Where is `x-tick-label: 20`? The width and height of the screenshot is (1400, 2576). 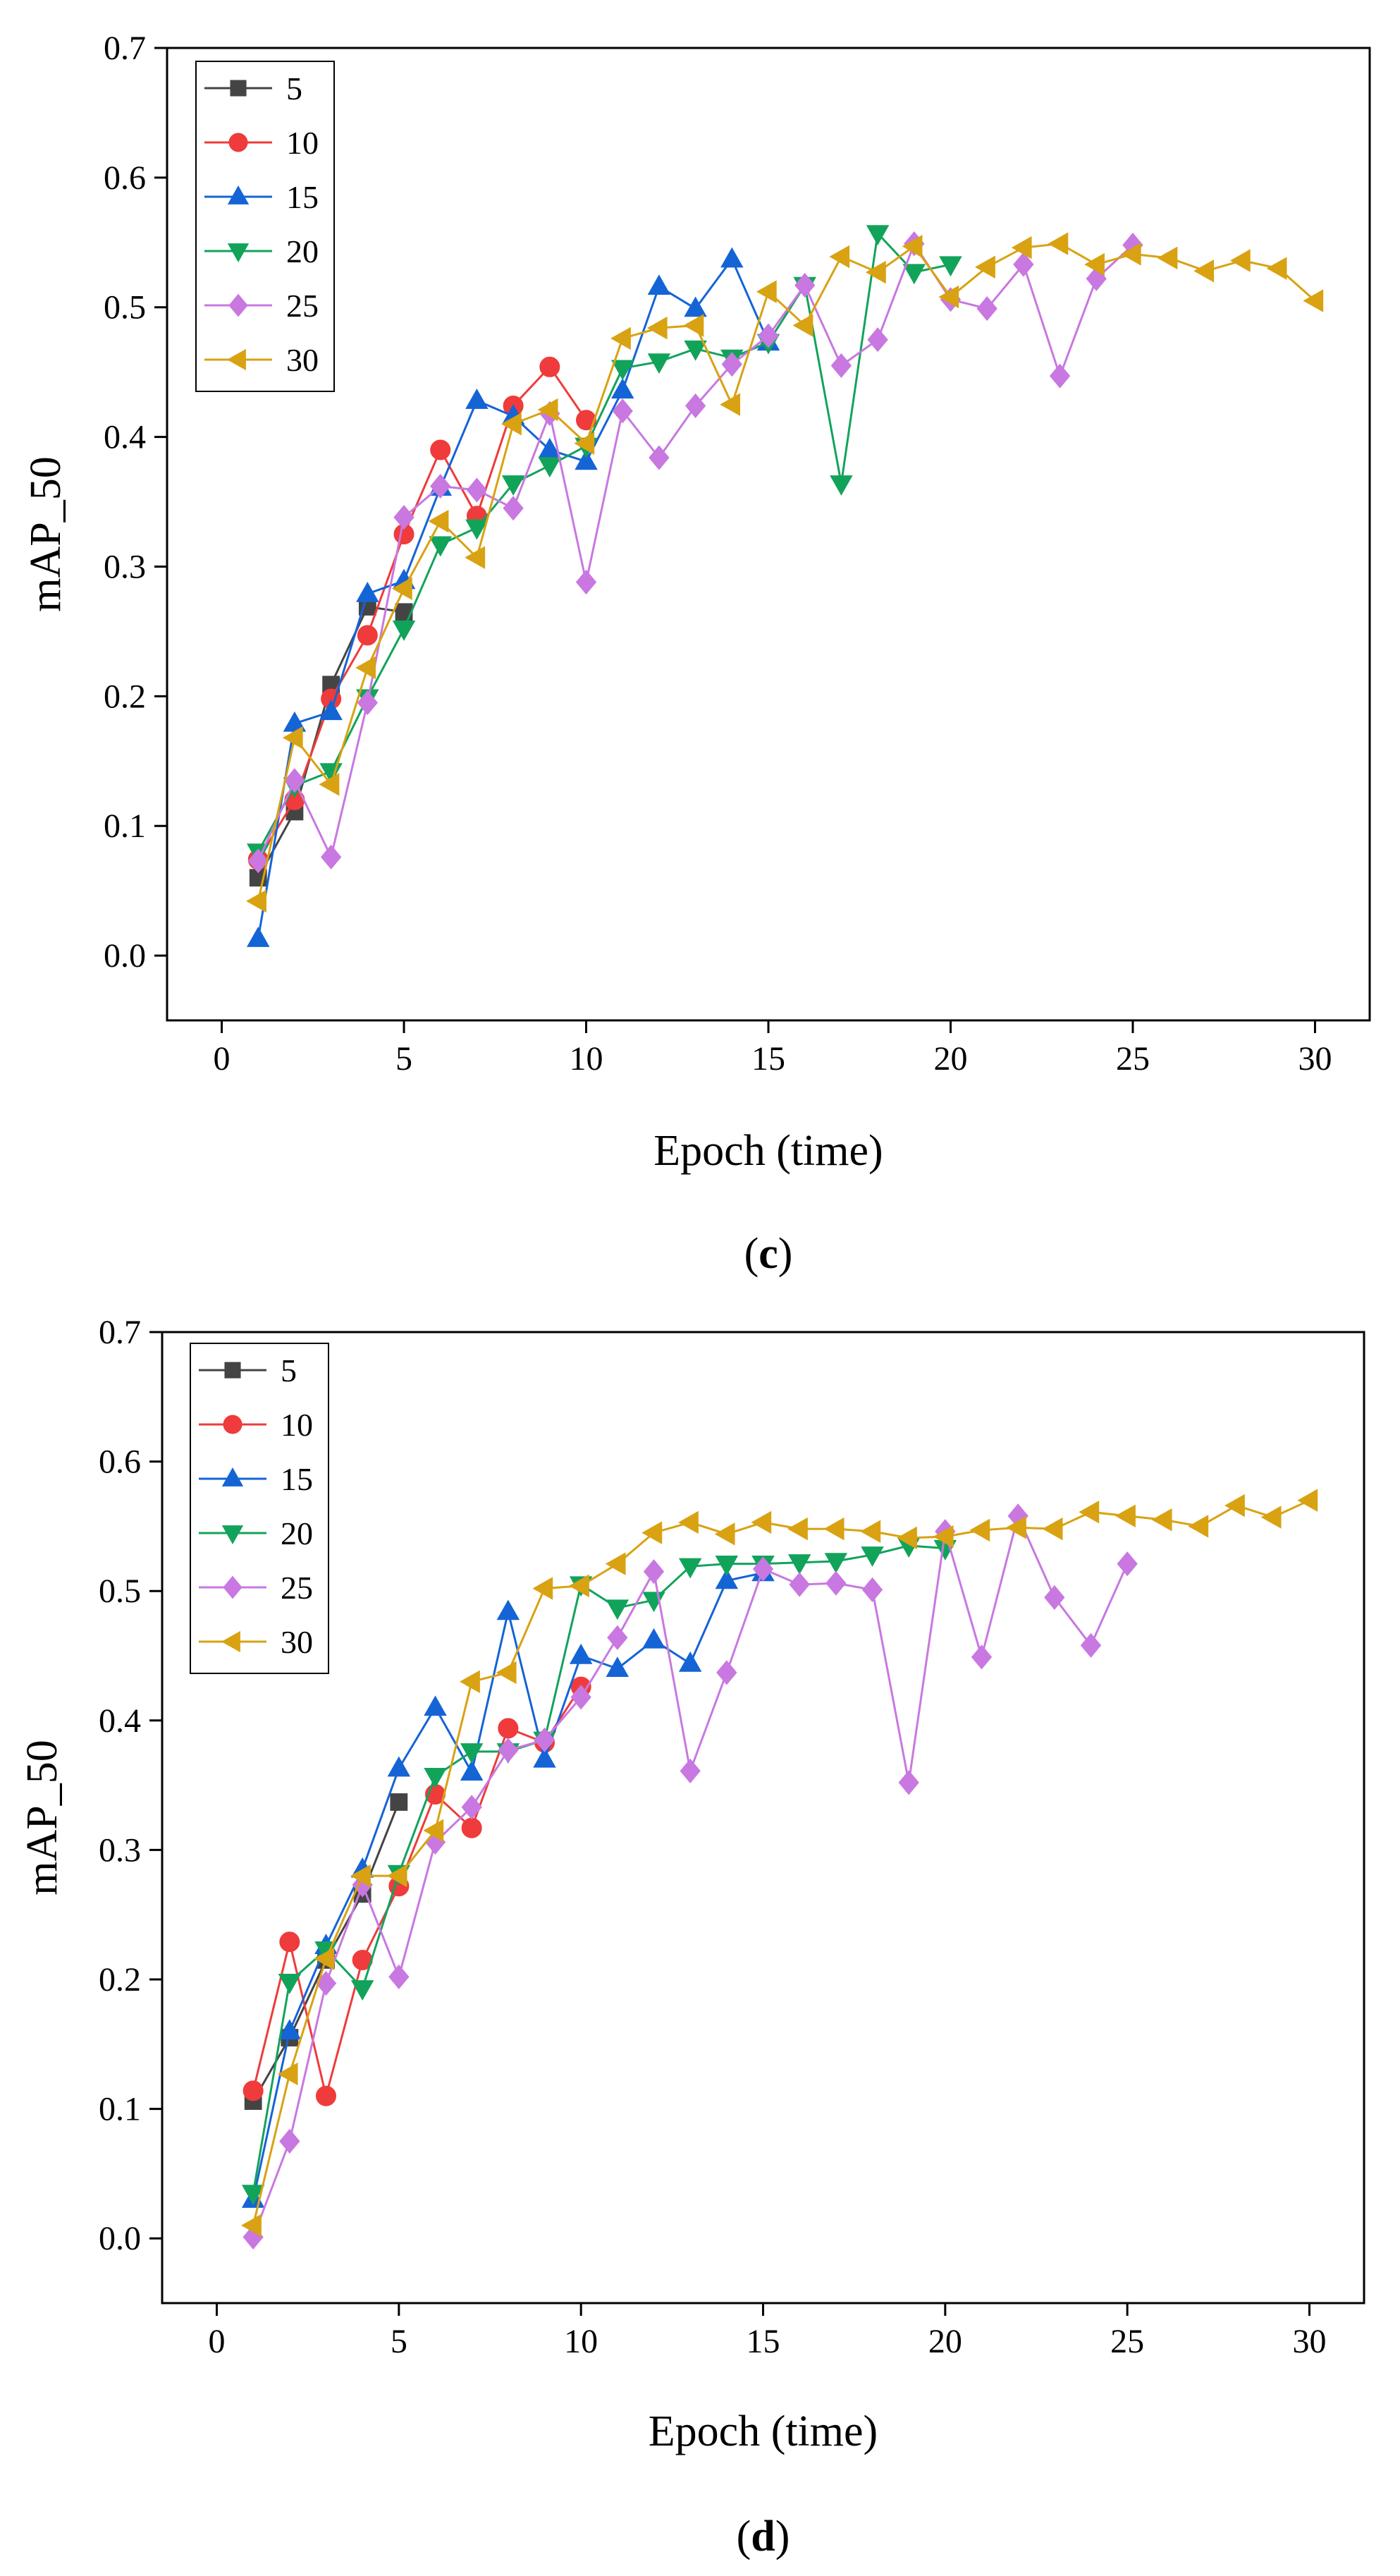 x-tick-label: 20 is located at coordinates (950, 1059).